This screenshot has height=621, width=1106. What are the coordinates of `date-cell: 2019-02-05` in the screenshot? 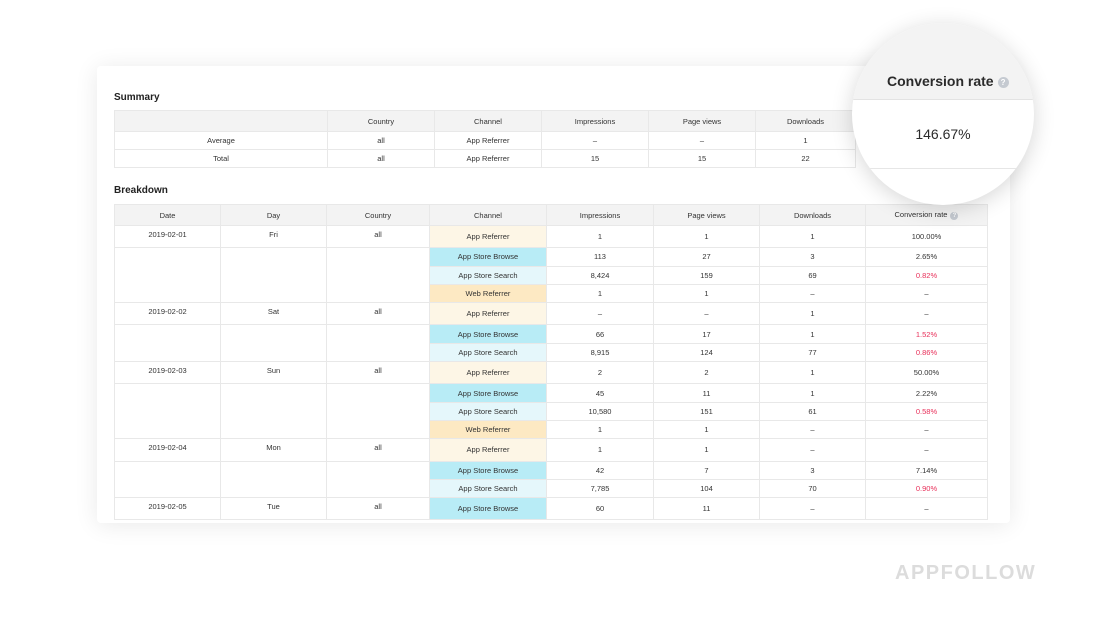 It's located at (167, 509).